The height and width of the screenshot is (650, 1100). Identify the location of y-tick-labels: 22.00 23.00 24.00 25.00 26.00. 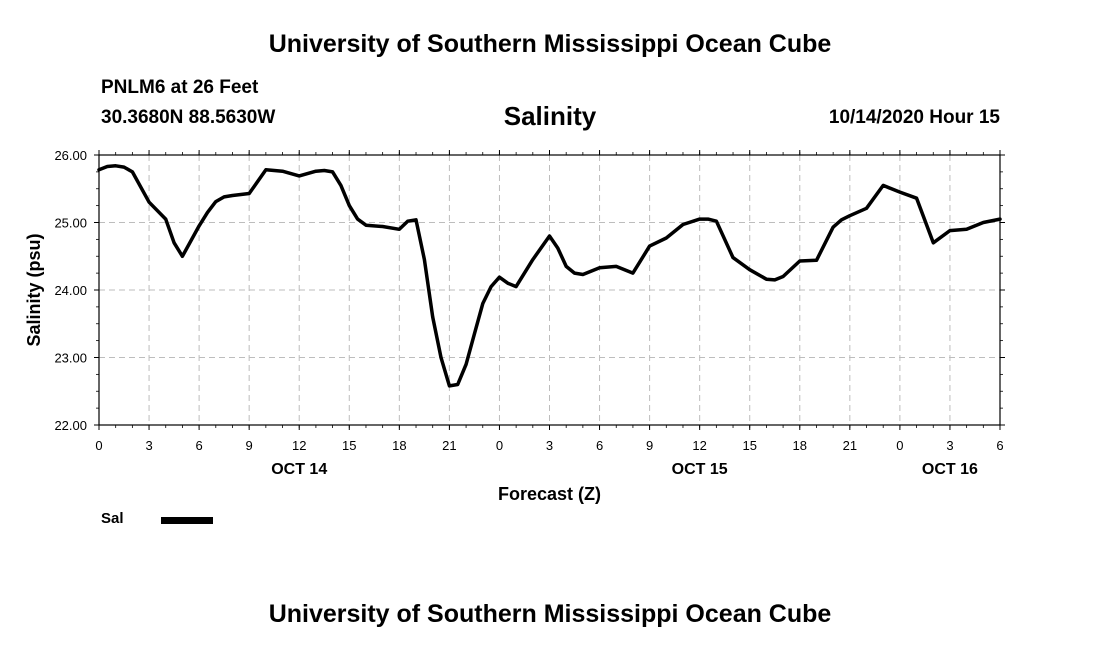
(70, 290).